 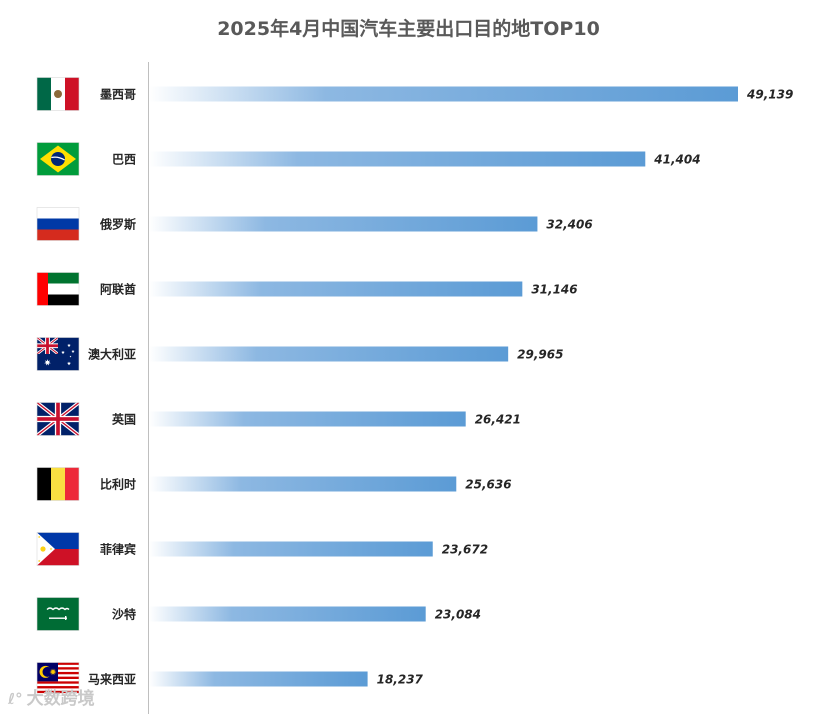 I want to click on data-label: 32,406, so click(x=569, y=225).